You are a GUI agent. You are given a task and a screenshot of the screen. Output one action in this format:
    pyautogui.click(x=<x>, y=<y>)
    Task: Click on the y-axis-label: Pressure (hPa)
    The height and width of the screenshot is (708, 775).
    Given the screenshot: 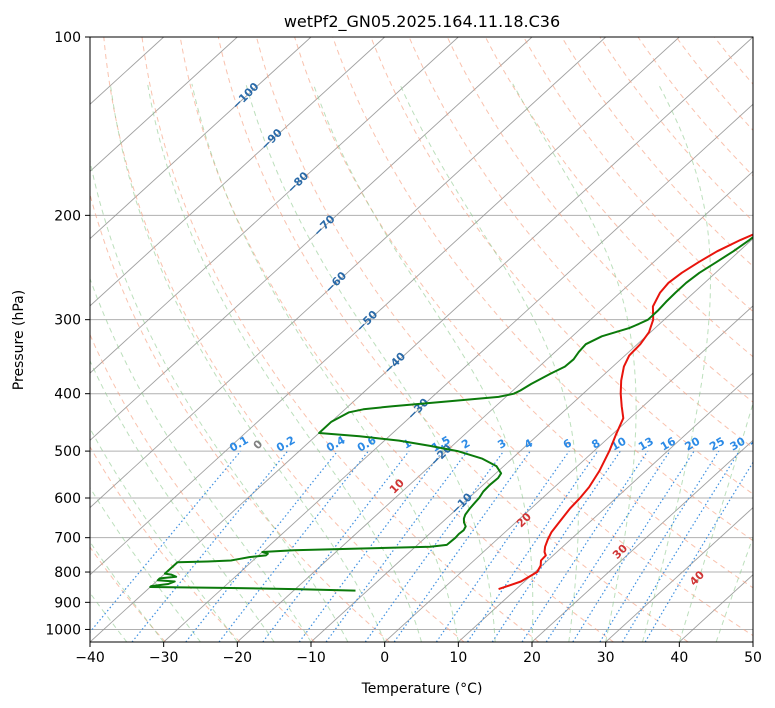 What is the action you would take?
    pyautogui.click(x=19, y=340)
    